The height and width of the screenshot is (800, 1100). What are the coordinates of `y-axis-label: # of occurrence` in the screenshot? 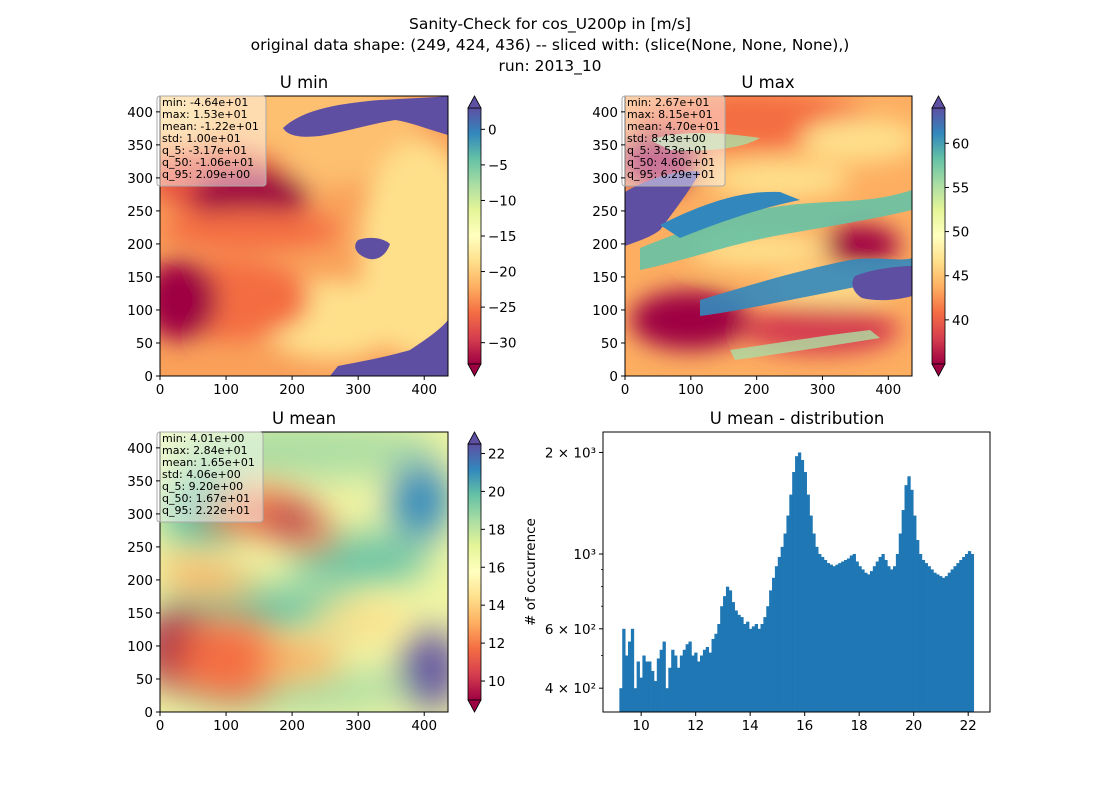 It's located at (531, 572).